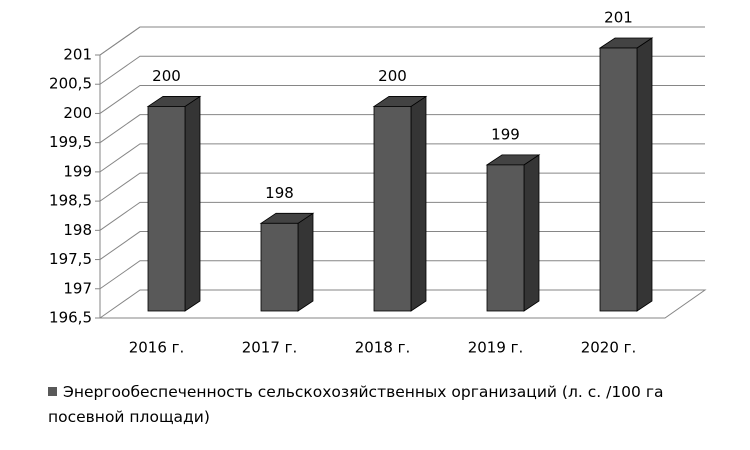 This screenshot has height=450, width=750. Describe the element at coordinates (70, 201) in the screenshot. I see `y-tick-label: 198,5` at that location.